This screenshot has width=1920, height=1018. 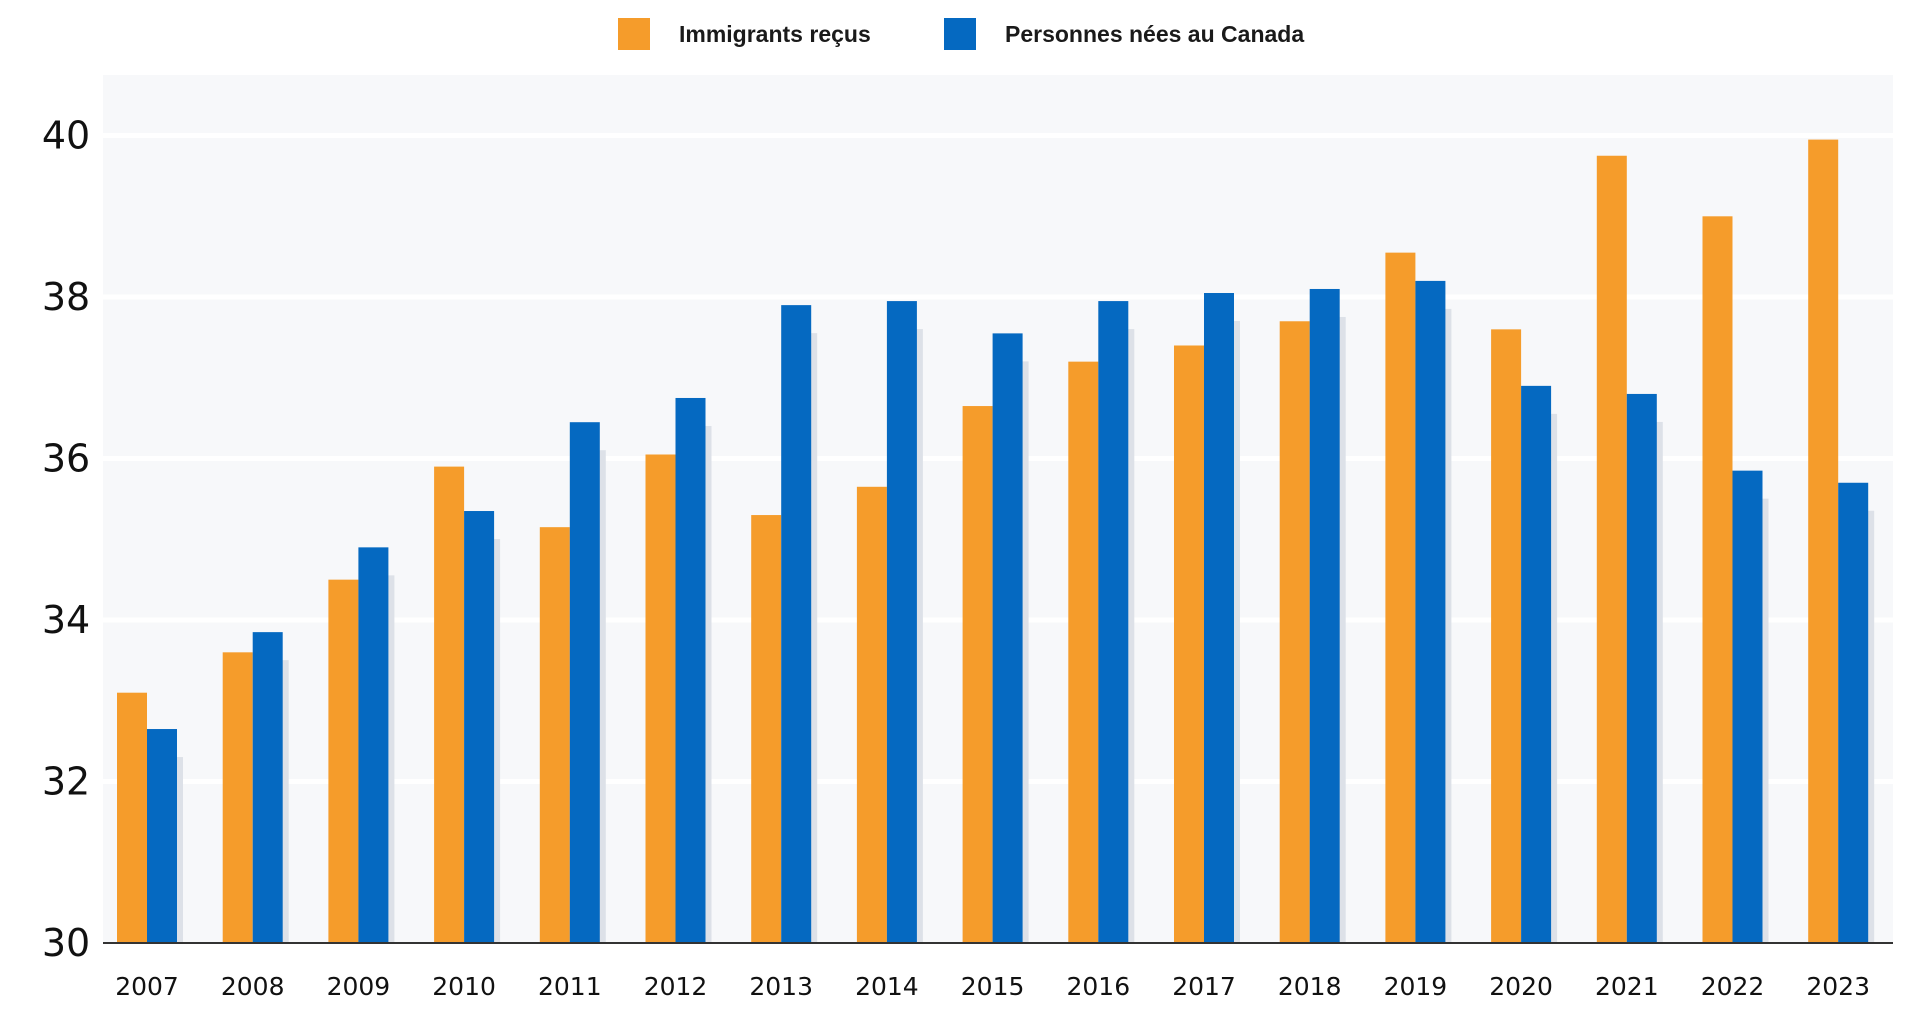 I want to click on x-tick-label: 2012, so click(x=676, y=986).